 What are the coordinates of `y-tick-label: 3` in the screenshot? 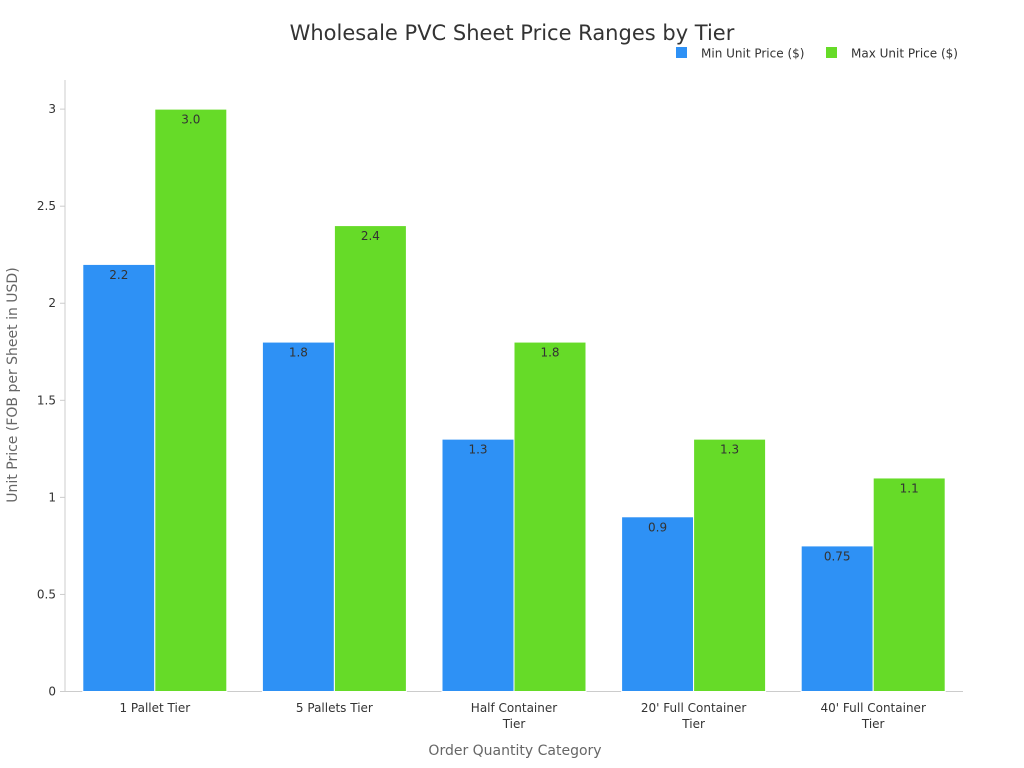 It's located at (52, 109).